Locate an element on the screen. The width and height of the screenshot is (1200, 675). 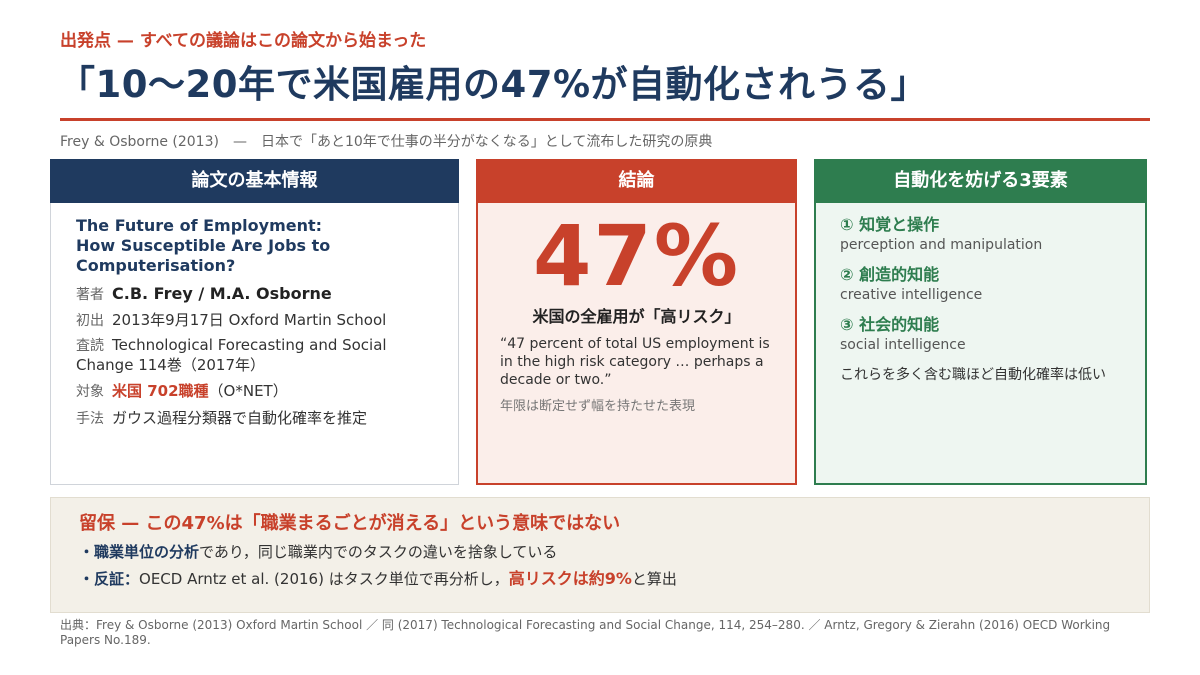
method-row: 手法 ガウス過程分類器で自動化確率を推定 is located at coordinates (221, 419).